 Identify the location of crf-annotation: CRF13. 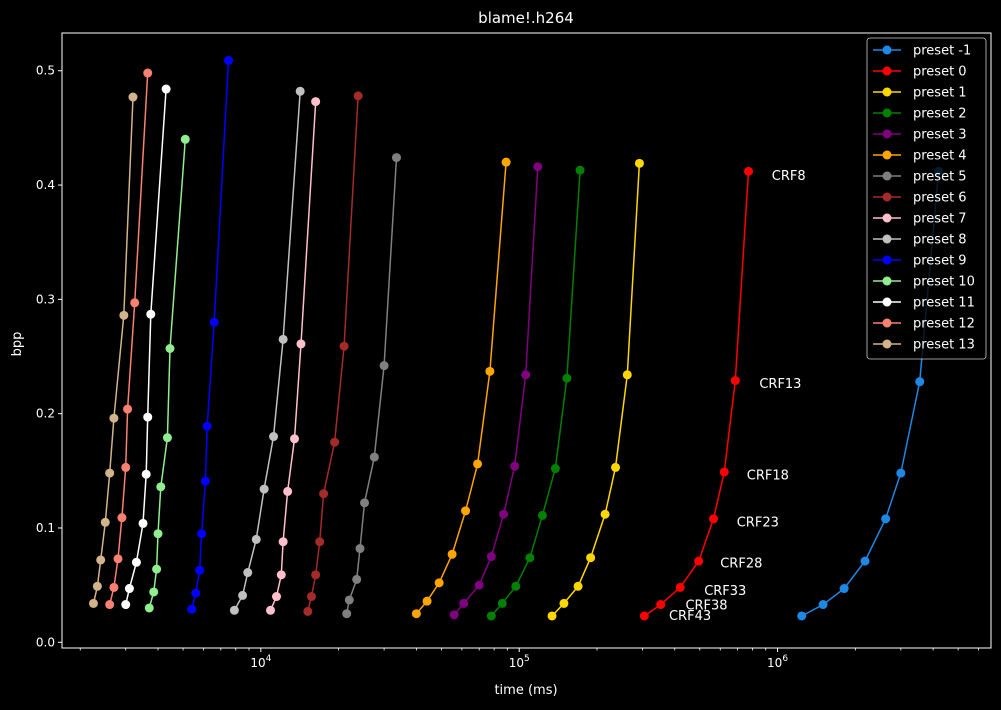
(780, 384).